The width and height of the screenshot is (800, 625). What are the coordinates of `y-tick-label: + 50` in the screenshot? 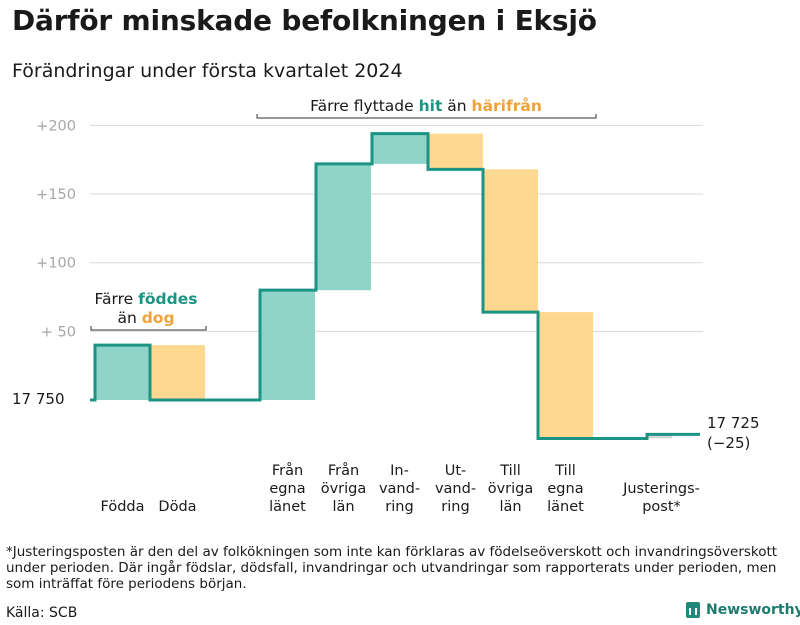 It's located at (58, 332).